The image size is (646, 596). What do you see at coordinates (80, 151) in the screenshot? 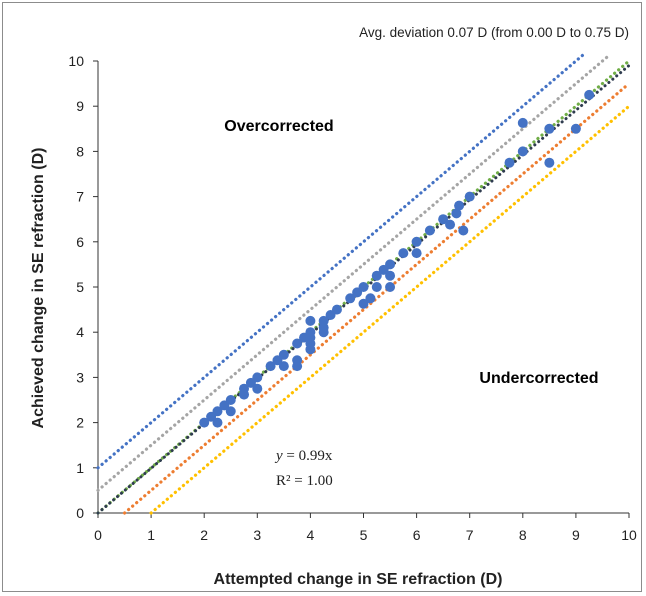
I see `y-tick-label: 8` at bounding box center [80, 151].